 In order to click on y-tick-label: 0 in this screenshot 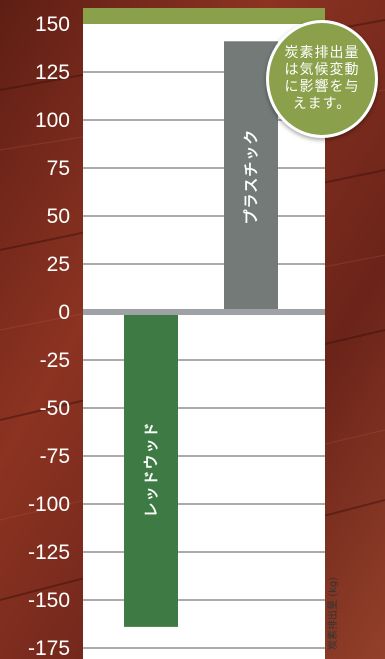, I will do `click(64, 312)`.